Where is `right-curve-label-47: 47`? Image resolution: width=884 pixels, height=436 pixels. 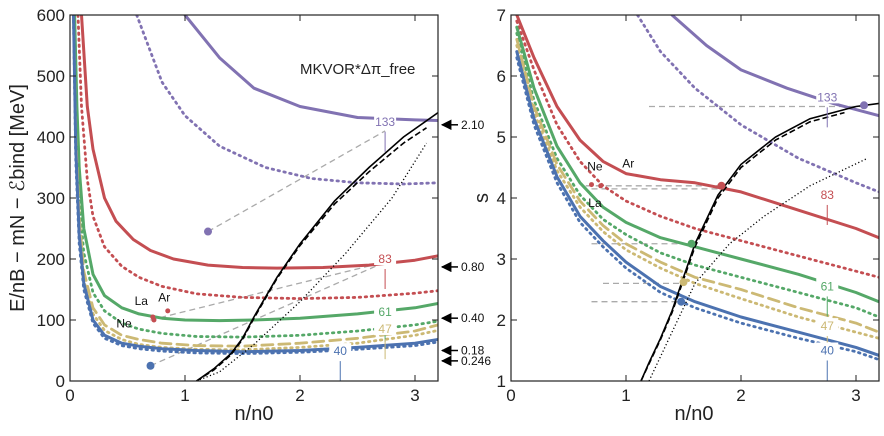 right-curve-label-47: 47 is located at coordinates (828, 326).